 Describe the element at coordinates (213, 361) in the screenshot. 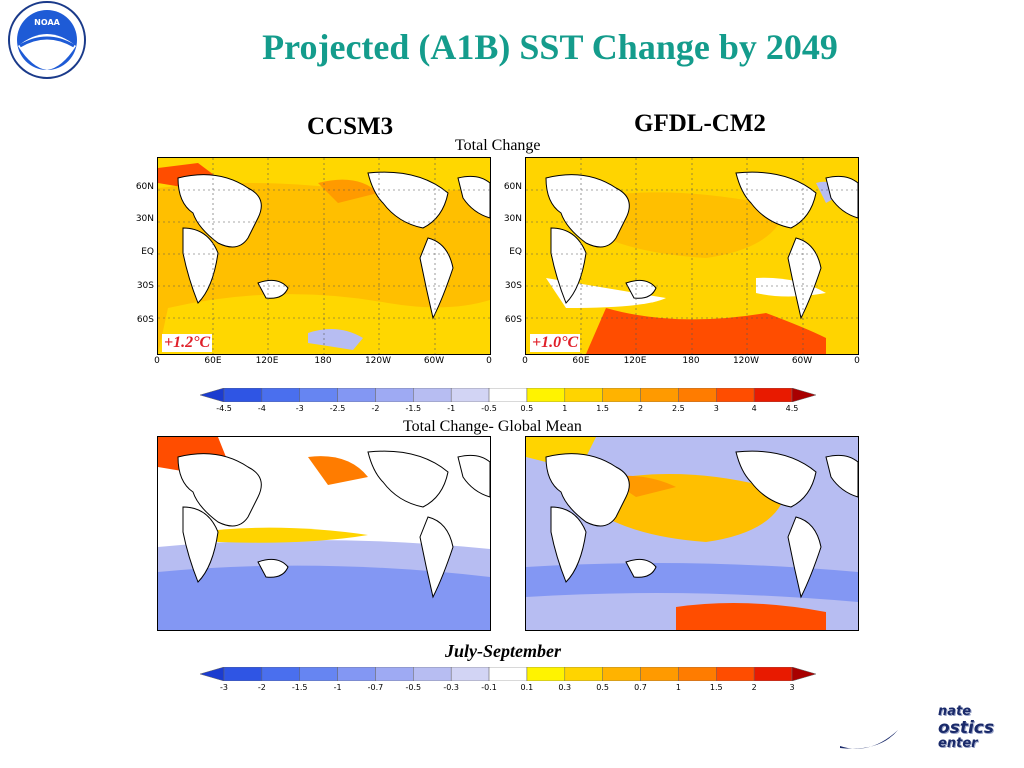

I see `lon-label-left-2: 60E` at that location.